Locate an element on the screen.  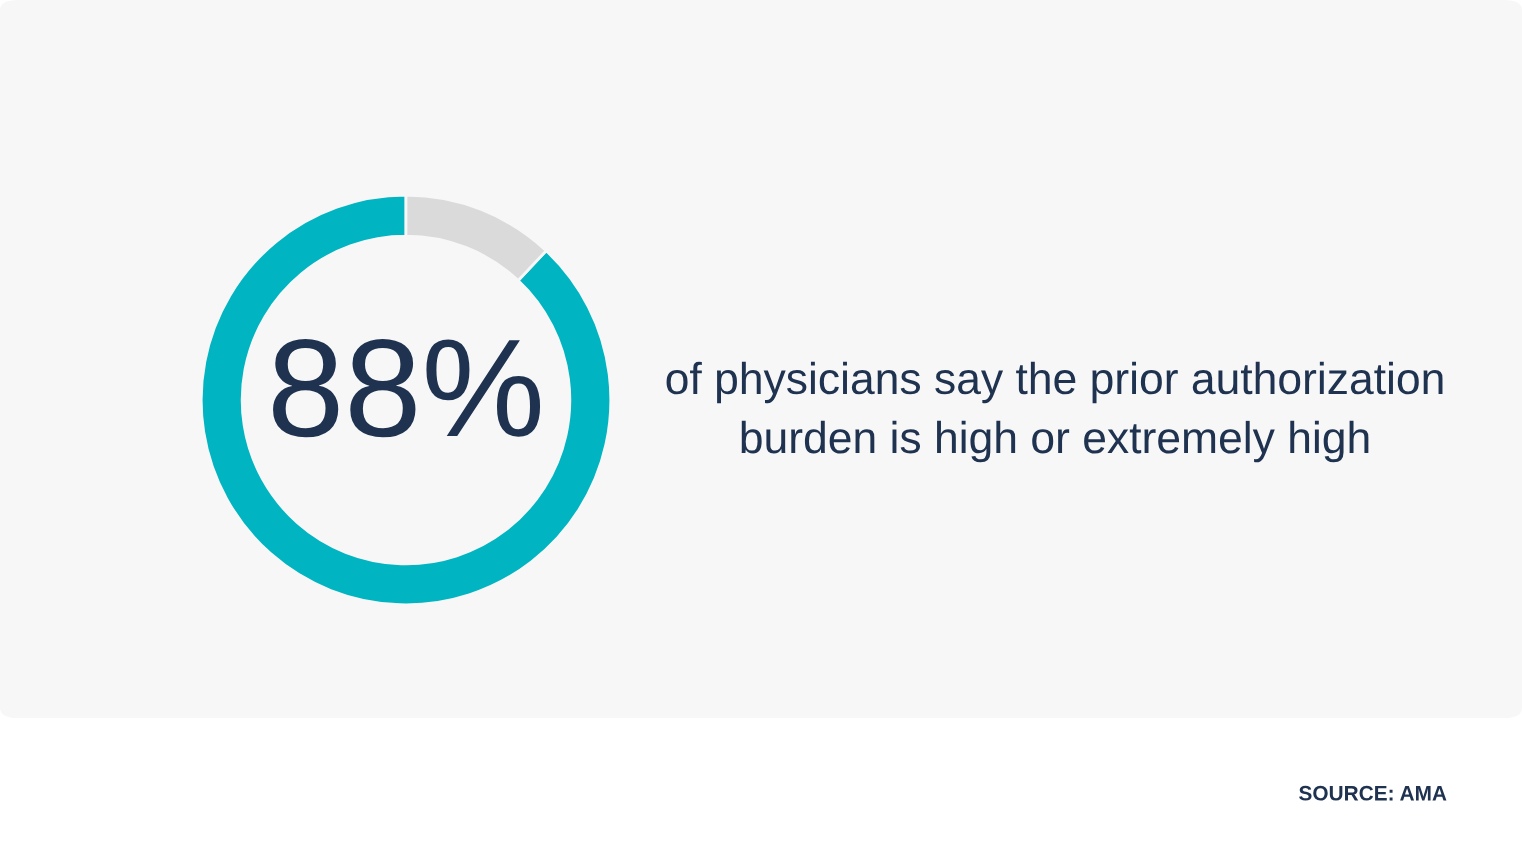
donut-slice is located at coordinates (406, 400).